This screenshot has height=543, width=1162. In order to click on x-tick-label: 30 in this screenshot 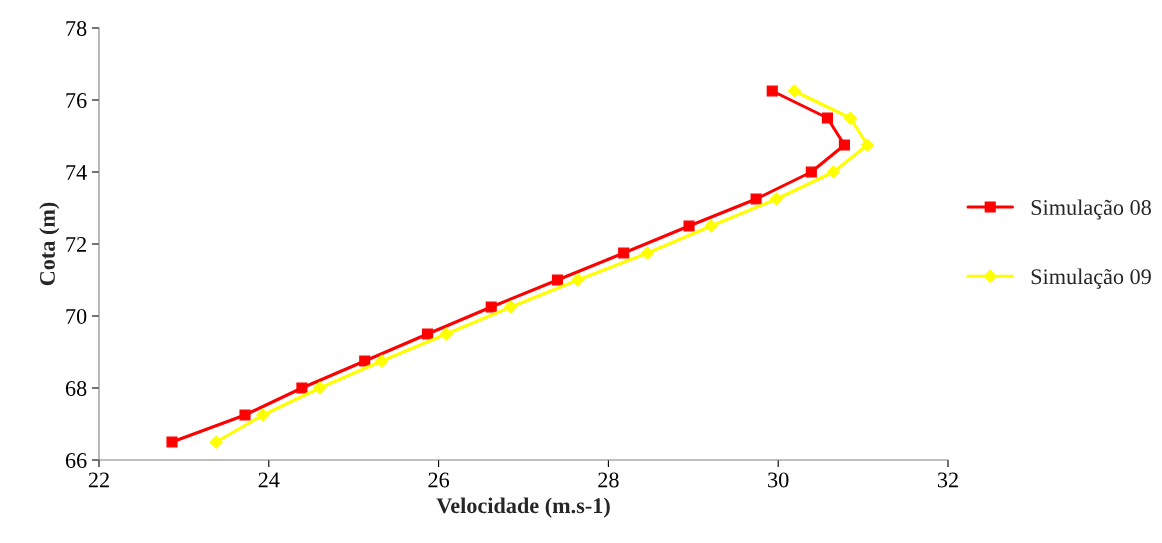, I will do `click(778, 480)`.